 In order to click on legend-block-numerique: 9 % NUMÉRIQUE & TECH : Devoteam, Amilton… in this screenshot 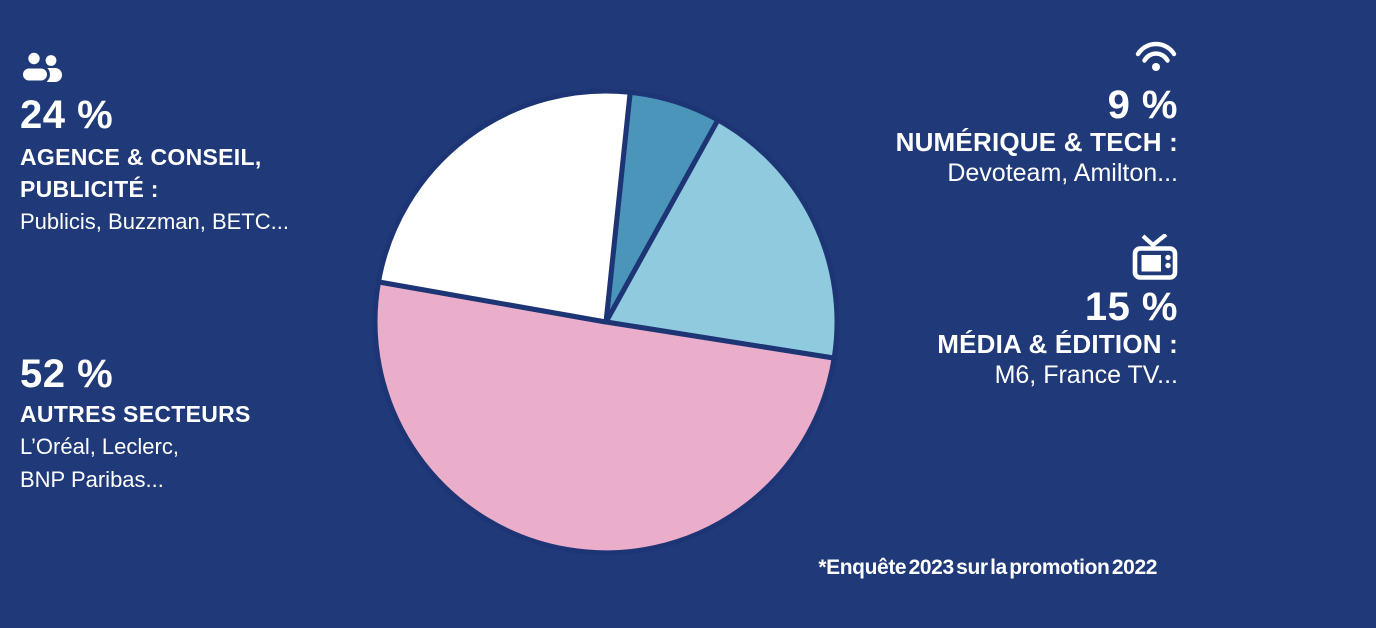, I will do `click(1037, 113)`.